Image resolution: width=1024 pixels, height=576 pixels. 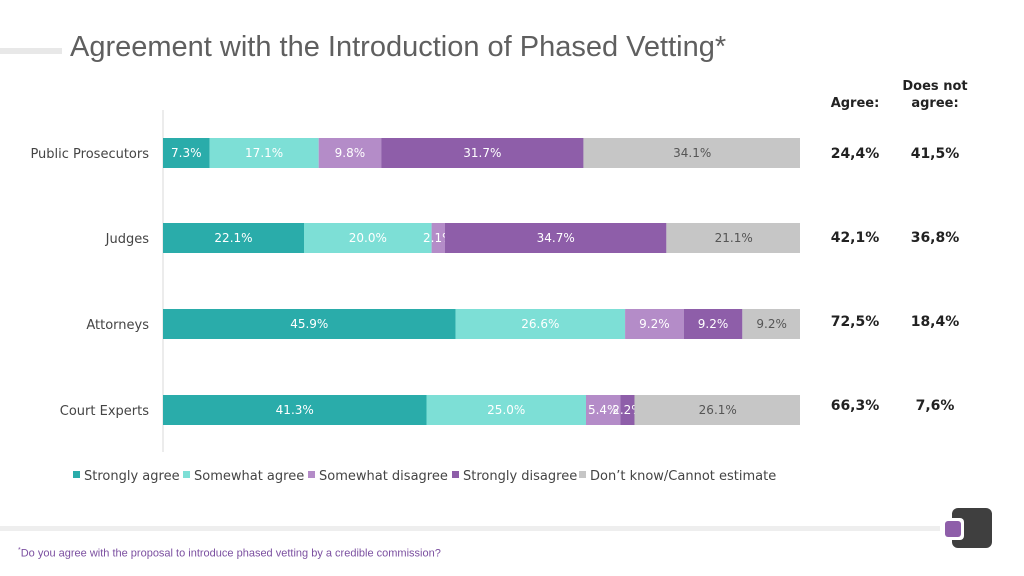 I want to click on bar-don-t-know-cannot-estimate-judges, so click(x=733, y=238).